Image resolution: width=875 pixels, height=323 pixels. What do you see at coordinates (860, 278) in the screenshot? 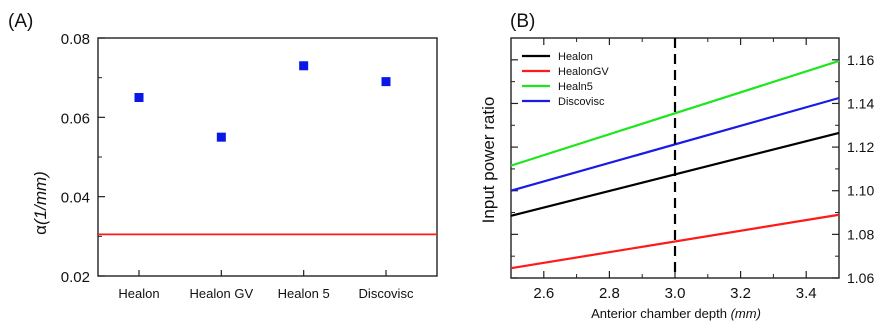
I see `panel-b-y-tick-label: 1.06` at bounding box center [860, 278].